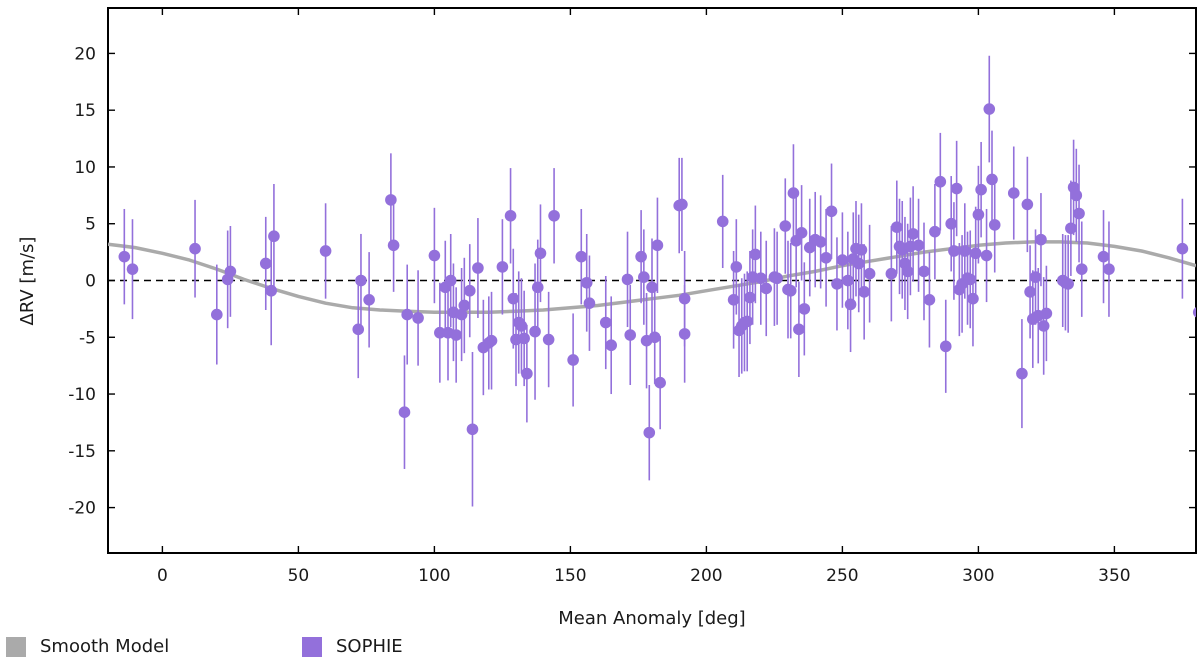 The height and width of the screenshot is (664, 1200). I want to click on legend-label-smooth-model: Smooth Model, so click(105, 646).